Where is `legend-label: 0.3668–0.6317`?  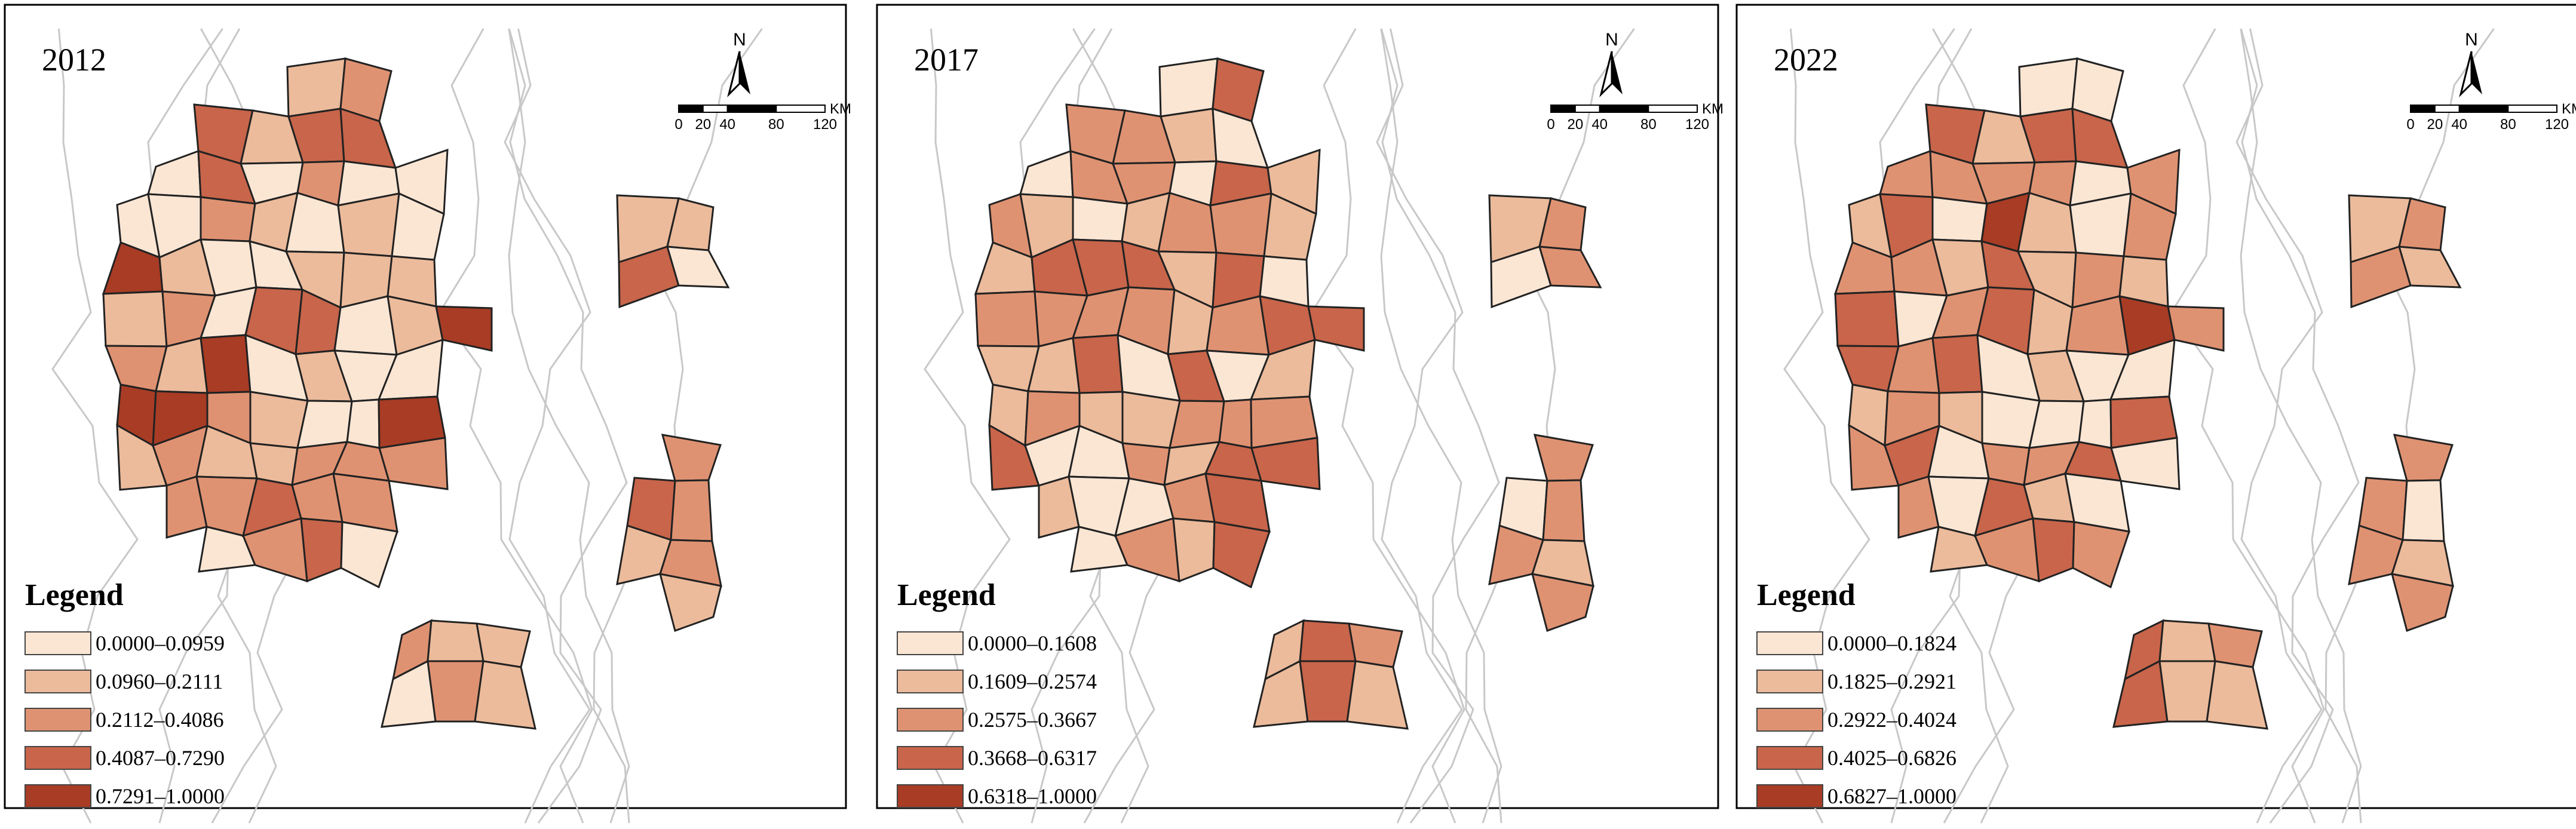
legend-label: 0.3668–0.6317 is located at coordinates (1032, 758).